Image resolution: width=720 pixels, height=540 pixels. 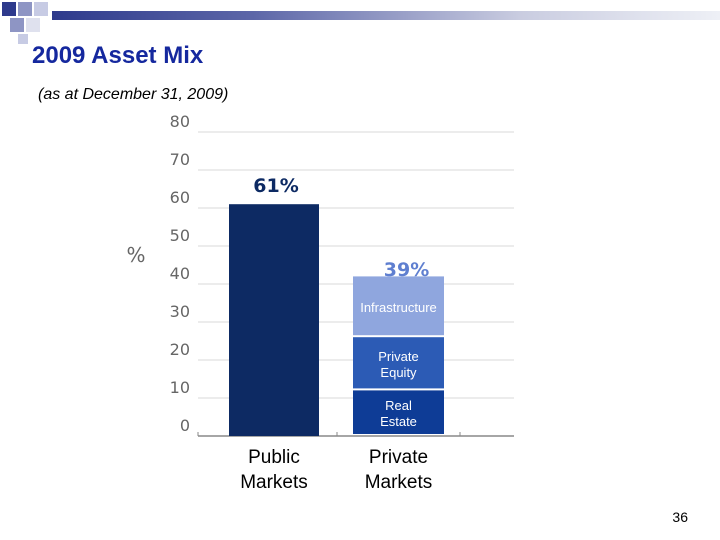 I want to click on y-tick-label: 60, so click(x=180, y=197).